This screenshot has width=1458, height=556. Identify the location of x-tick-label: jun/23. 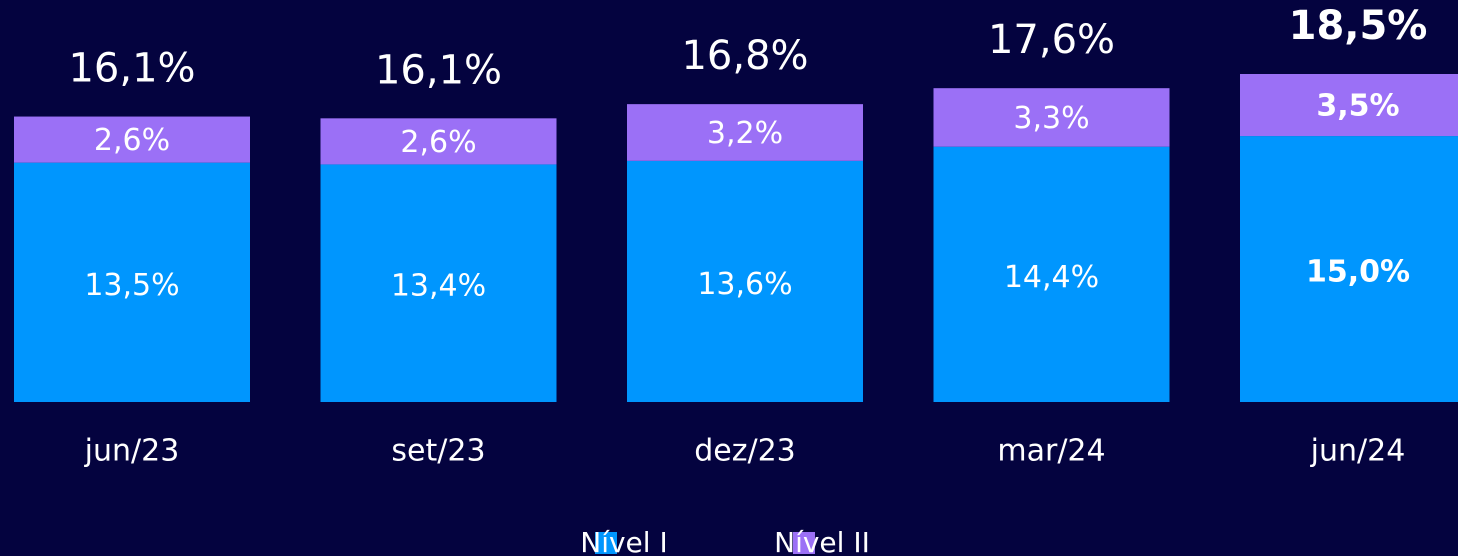
(132, 451).